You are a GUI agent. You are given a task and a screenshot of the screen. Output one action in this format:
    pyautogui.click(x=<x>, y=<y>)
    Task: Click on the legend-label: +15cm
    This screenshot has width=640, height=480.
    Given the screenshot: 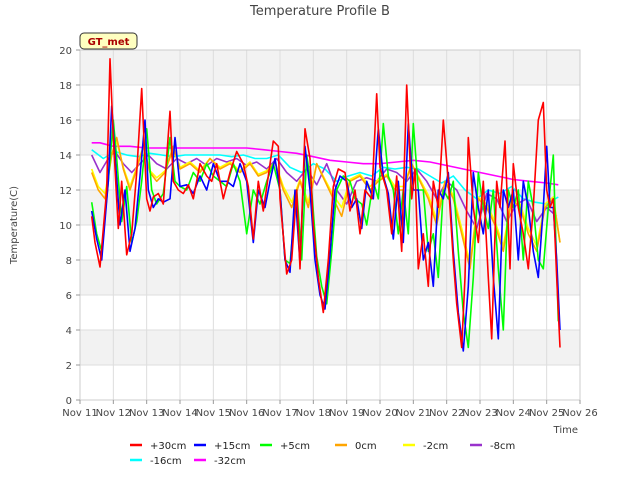 What is the action you would take?
    pyautogui.click(x=232, y=446)
    